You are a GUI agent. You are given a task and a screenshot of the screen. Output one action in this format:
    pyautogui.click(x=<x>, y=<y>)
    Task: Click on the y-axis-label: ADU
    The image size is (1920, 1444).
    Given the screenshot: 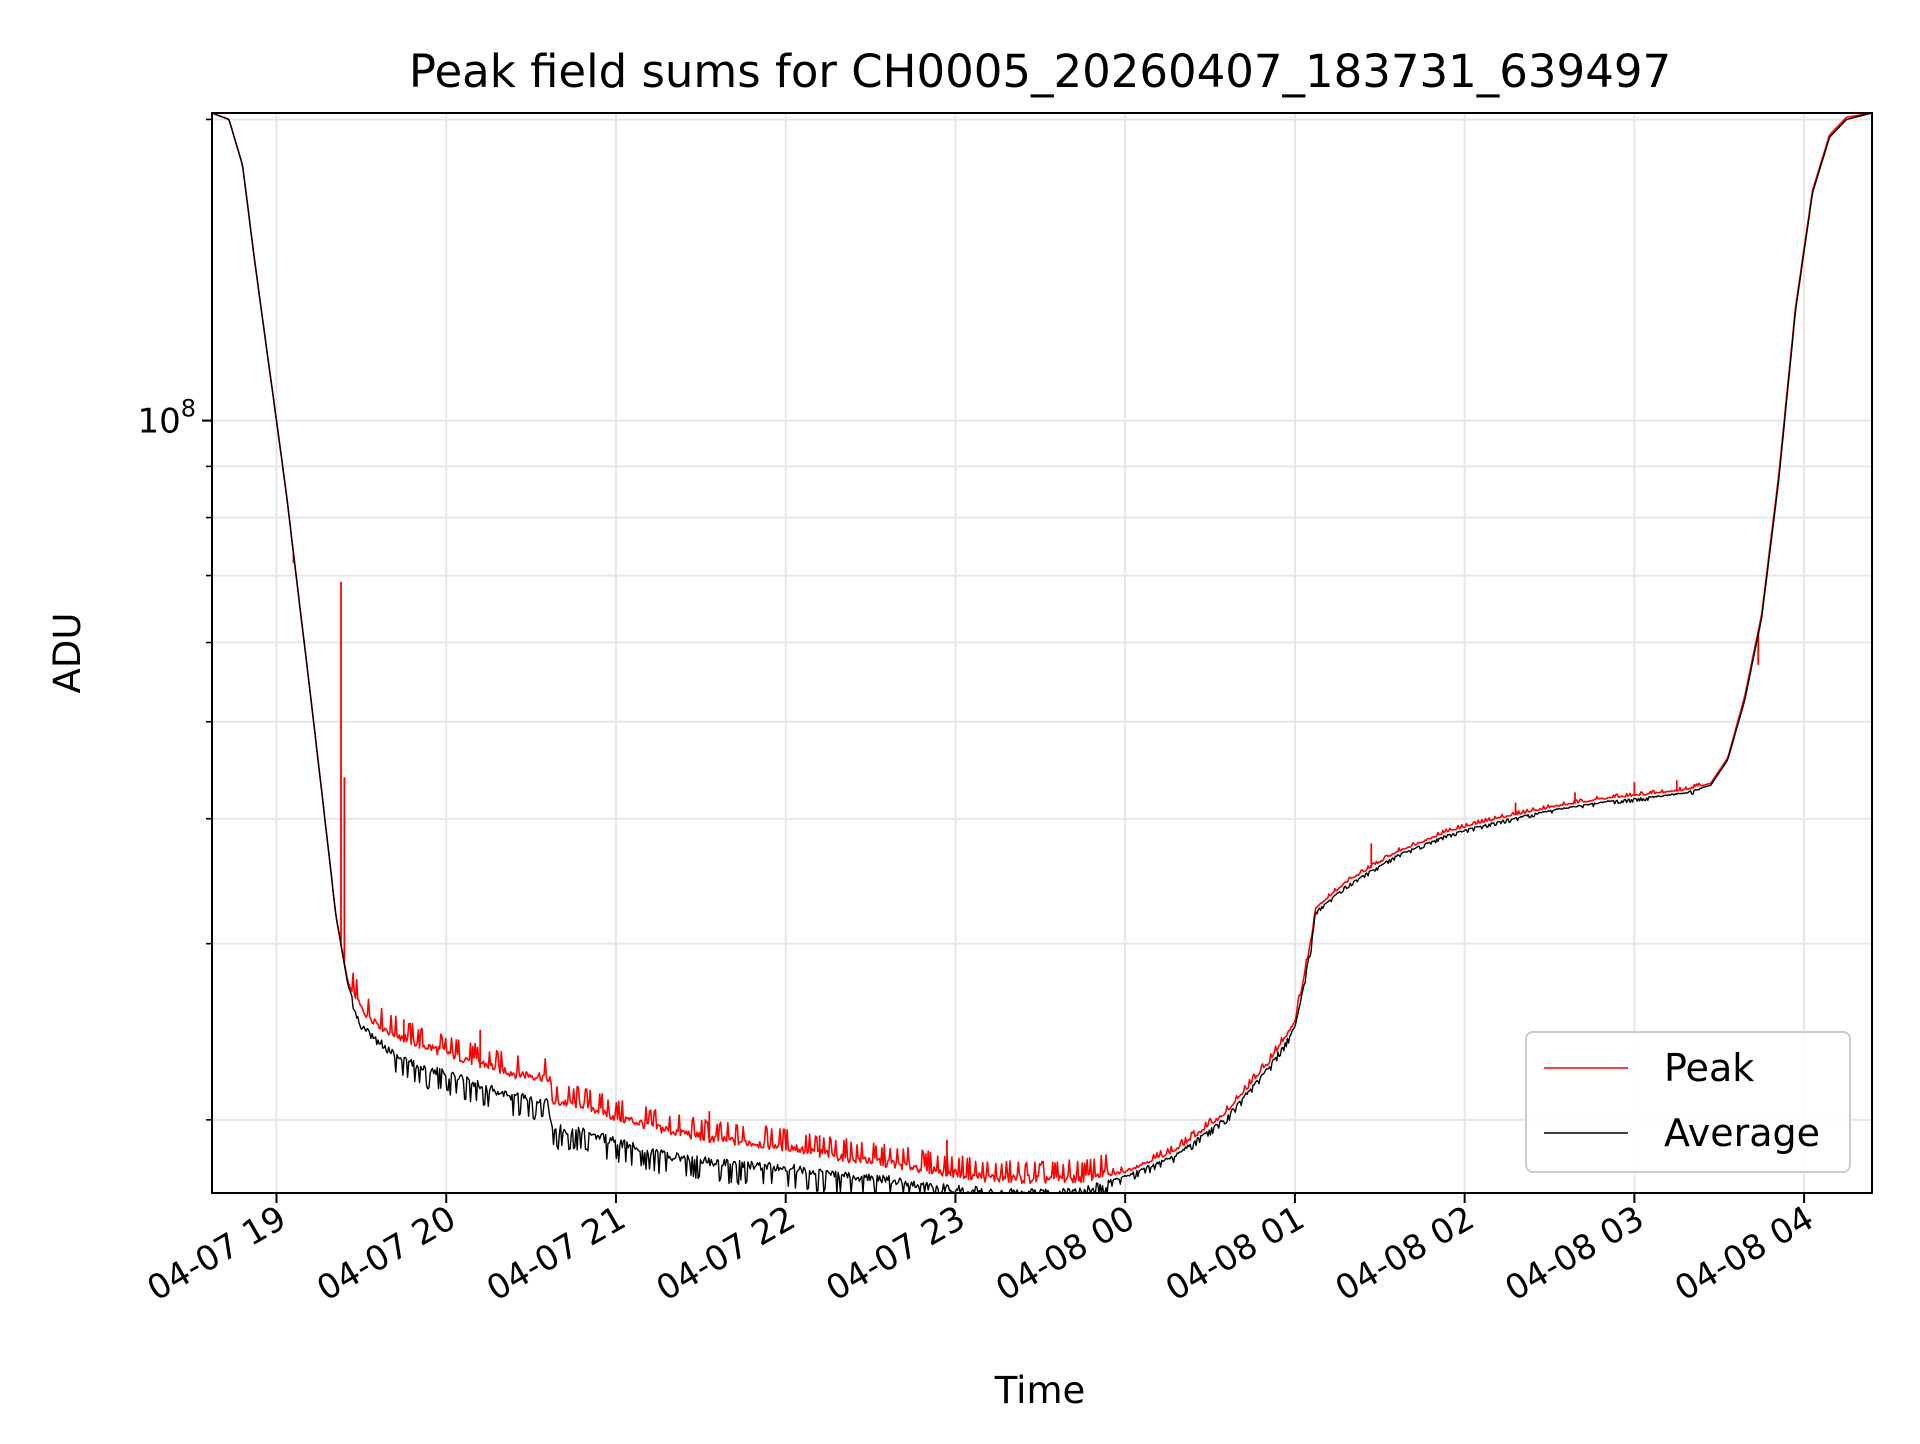 What is the action you would take?
    pyautogui.click(x=67, y=653)
    